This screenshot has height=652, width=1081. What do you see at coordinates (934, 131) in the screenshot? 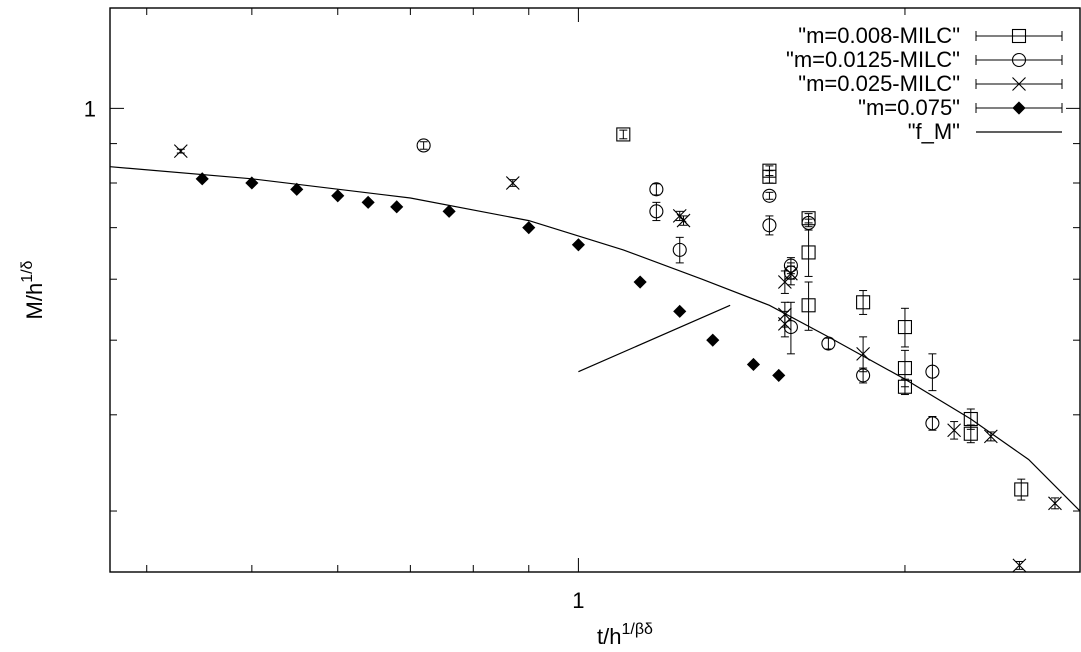
I see `legend-label: "f_M"` at bounding box center [934, 131].